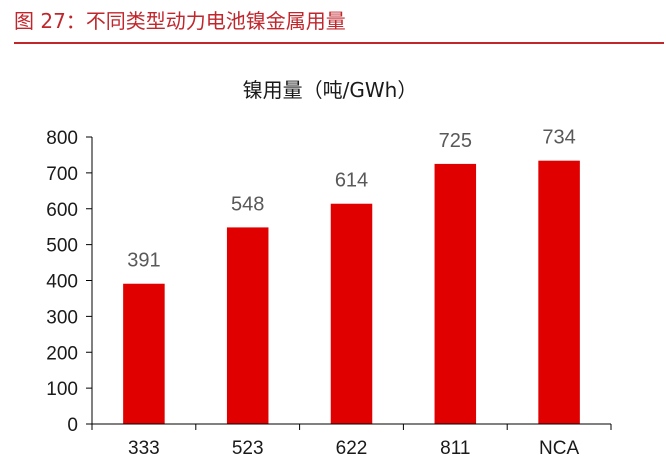 The image size is (666, 468). Describe the element at coordinates (248, 448) in the screenshot. I see `x-category-label: 523` at that location.